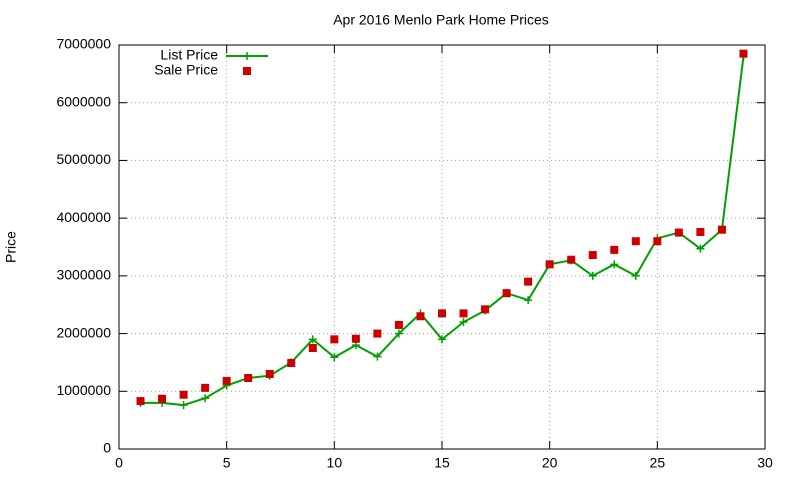 Image resolution: width=800 pixels, height=485 pixels. Describe the element at coordinates (186, 70) in the screenshot. I see `legend-label: Sale Price` at that location.